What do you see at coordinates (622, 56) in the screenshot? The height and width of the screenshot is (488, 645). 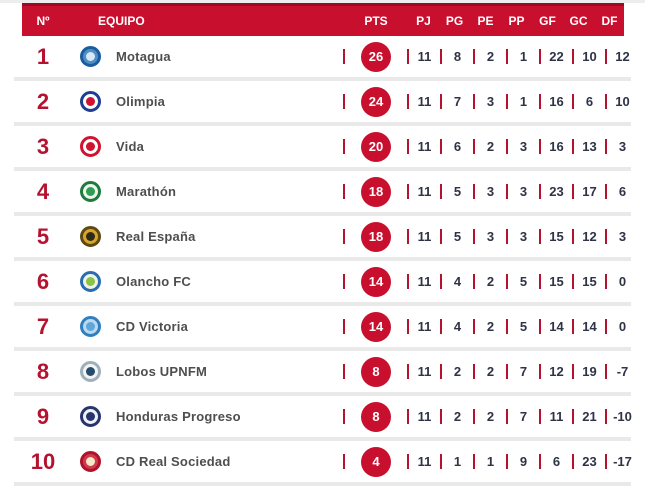 I see `stat-df: 12` at bounding box center [622, 56].